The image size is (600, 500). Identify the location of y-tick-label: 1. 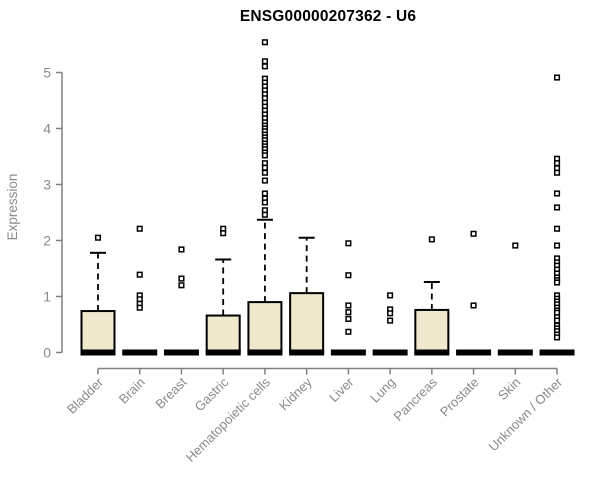
(47, 297).